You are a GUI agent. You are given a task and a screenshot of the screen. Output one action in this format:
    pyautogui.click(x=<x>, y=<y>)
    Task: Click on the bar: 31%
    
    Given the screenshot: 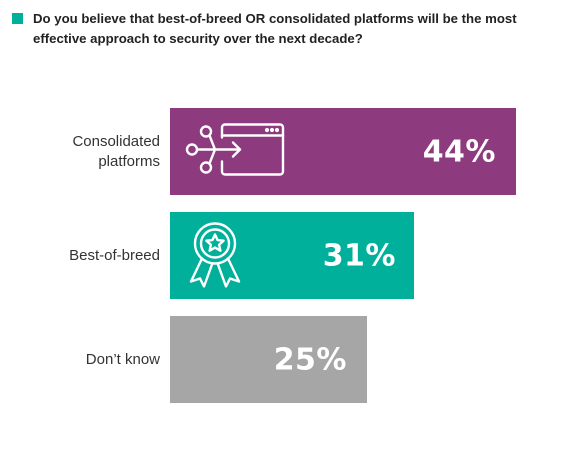 What is the action you would take?
    pyautogui.click(x=292, y=255)
    